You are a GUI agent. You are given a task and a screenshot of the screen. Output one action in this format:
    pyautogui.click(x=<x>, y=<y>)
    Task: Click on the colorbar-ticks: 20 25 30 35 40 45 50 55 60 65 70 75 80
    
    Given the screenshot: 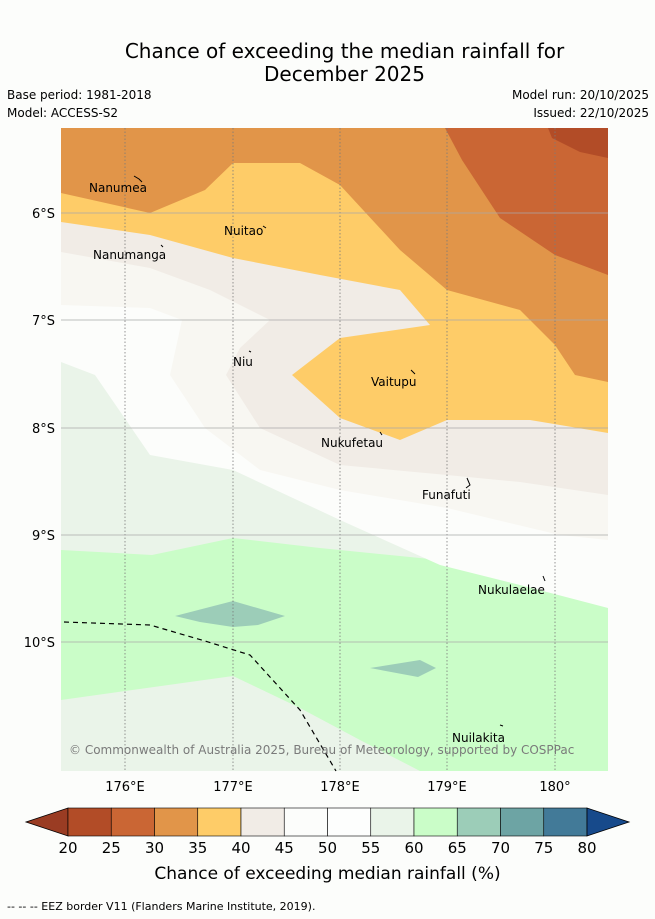 What is the action you would take?
    pyautogui.click(x=327, y=848)
    